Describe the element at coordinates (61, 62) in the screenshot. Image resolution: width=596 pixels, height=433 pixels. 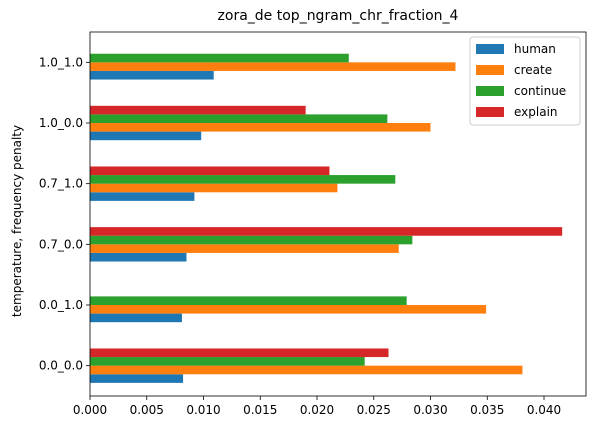
I see `y-tick-label: 1.0_1.0` at that location.